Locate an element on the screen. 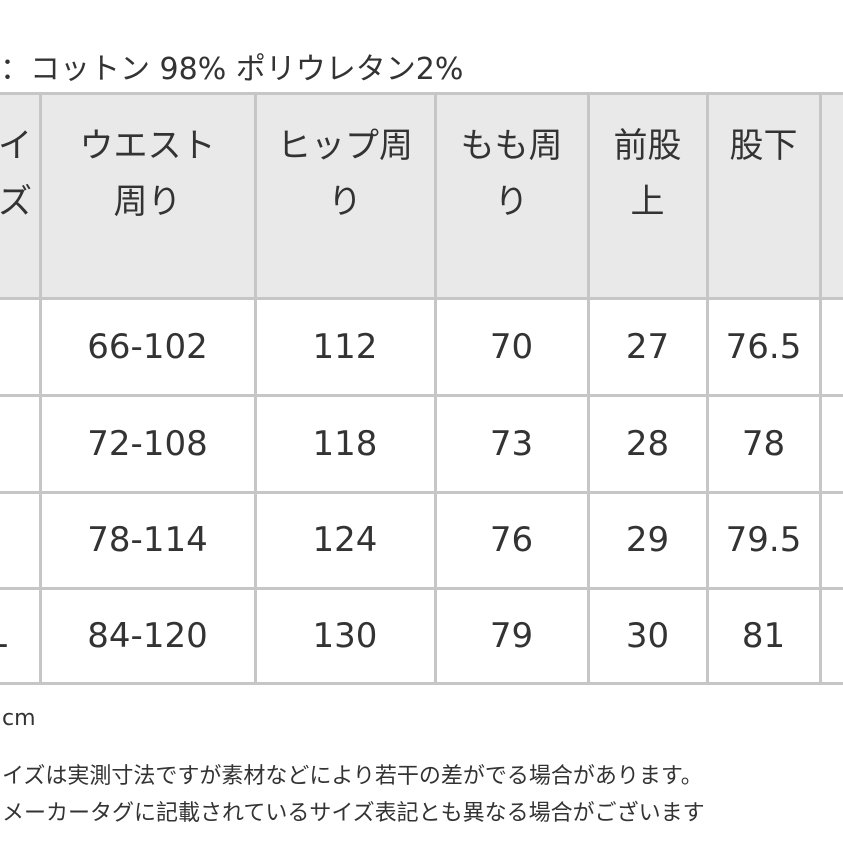  cell-text: 78 is located at coordinates (763, 443).